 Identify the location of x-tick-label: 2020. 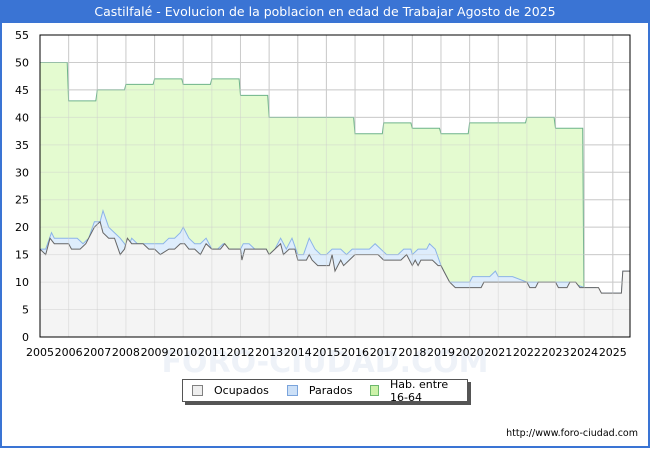
(470, 352).